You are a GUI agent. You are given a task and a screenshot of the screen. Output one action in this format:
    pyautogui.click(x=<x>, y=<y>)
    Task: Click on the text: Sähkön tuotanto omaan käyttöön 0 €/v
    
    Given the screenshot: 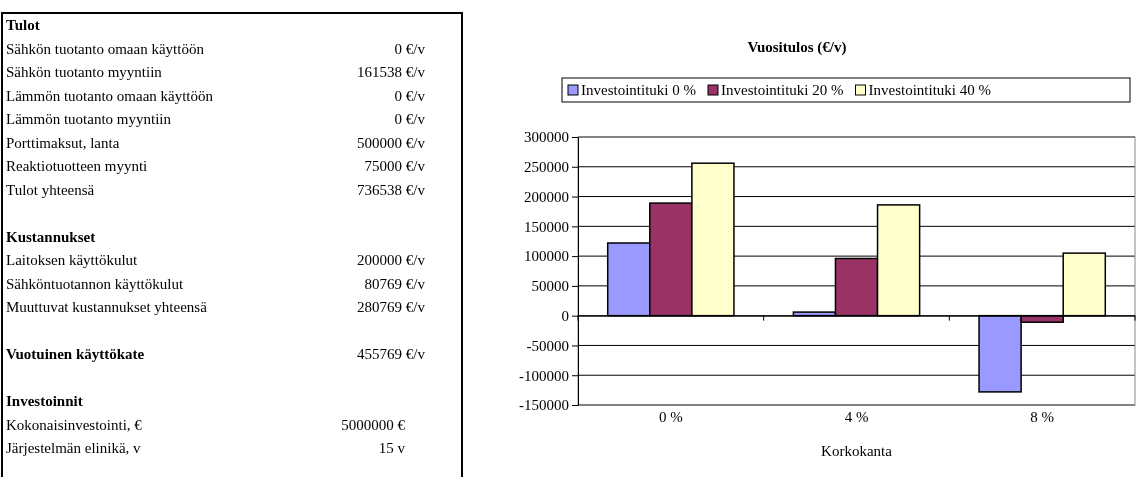 What is the action you would take?
    pyautogui.click(x=215, y=48)
    